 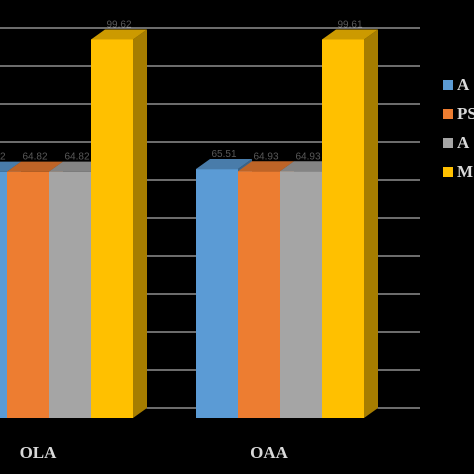 I want to click on value-label: 99.61, so click(x=349, y=24).